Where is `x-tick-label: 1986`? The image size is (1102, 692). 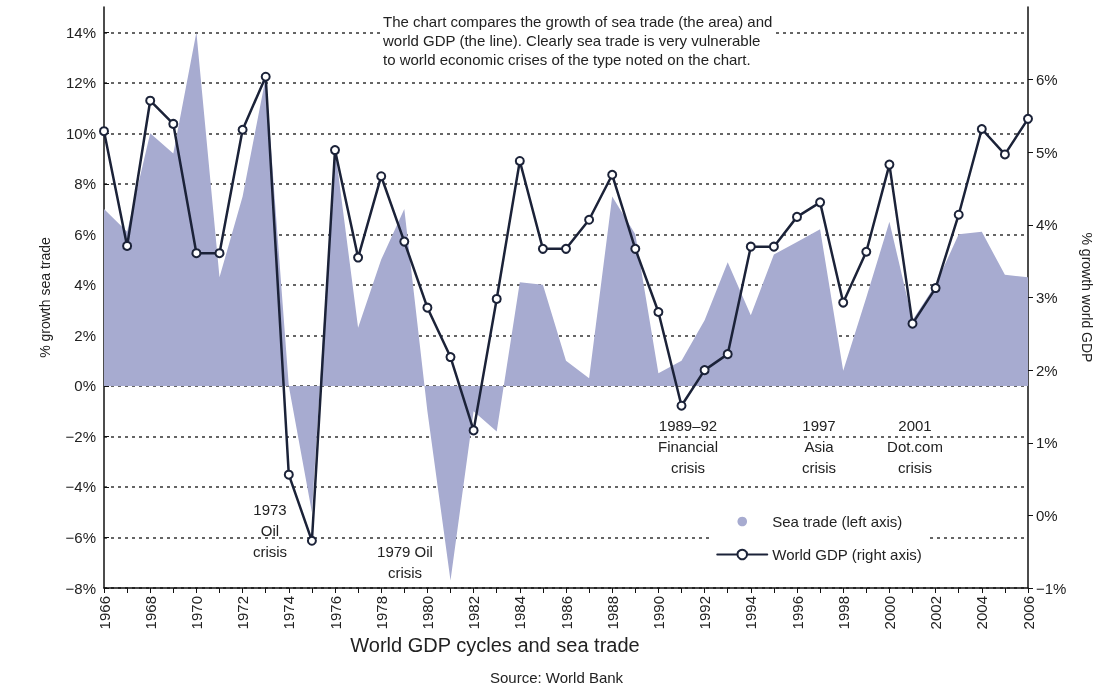
x-tick-label: 1986 is located at coordinates (566, 613).